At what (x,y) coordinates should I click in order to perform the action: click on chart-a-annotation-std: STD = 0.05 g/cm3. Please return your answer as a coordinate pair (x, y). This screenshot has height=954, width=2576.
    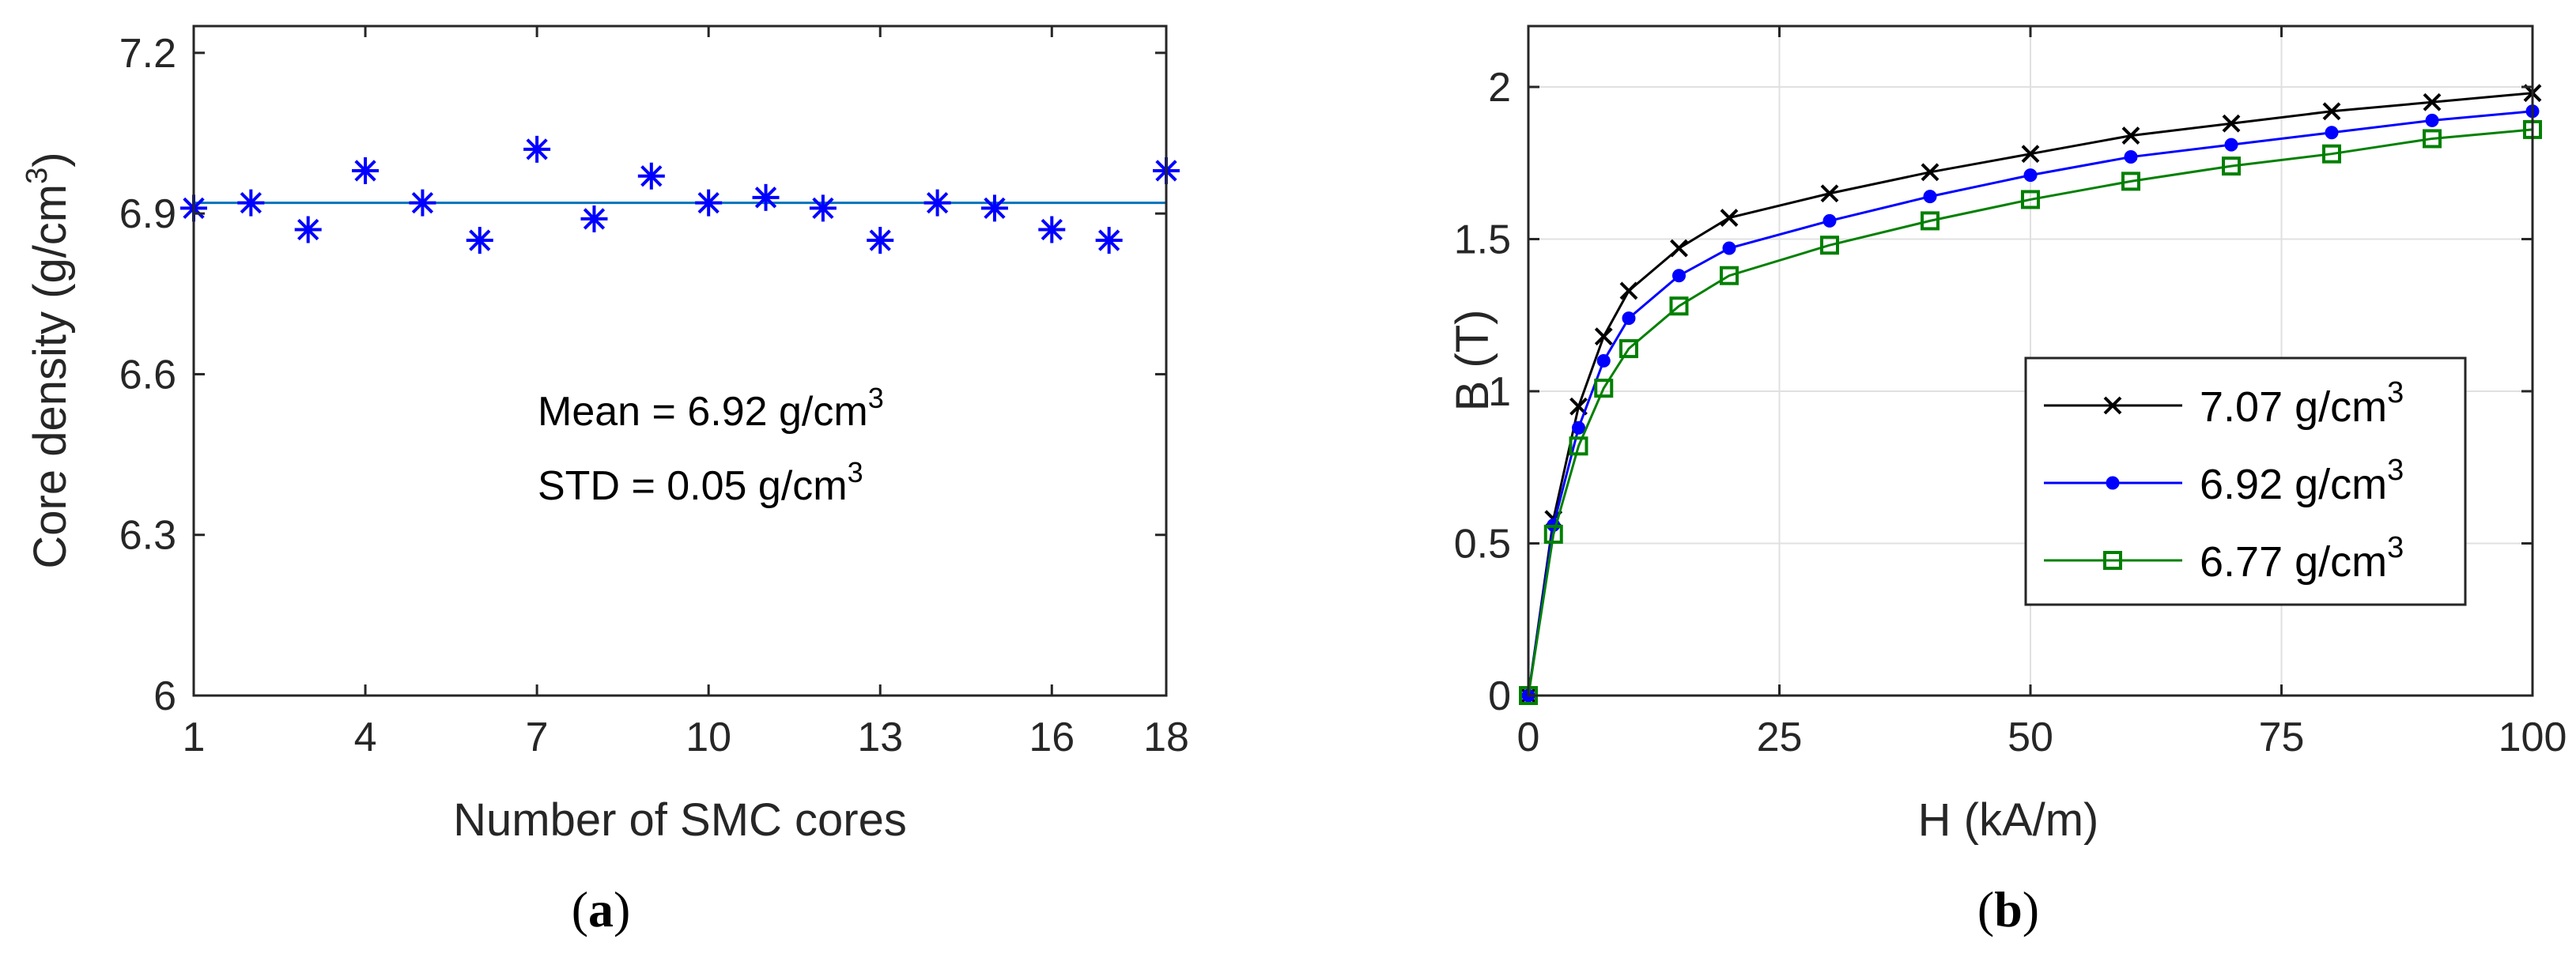
    Looking at the image, I should click on (700, 482).